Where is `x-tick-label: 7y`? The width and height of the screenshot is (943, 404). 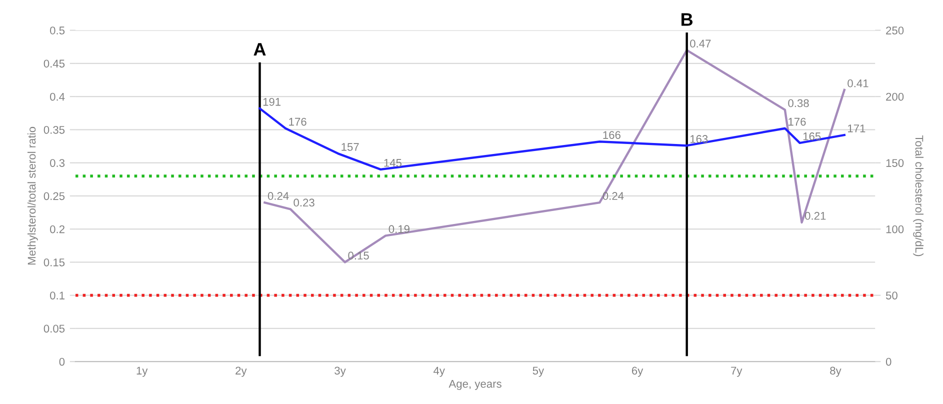
x-tick-label: 7y is located at coordinates (736, 371).